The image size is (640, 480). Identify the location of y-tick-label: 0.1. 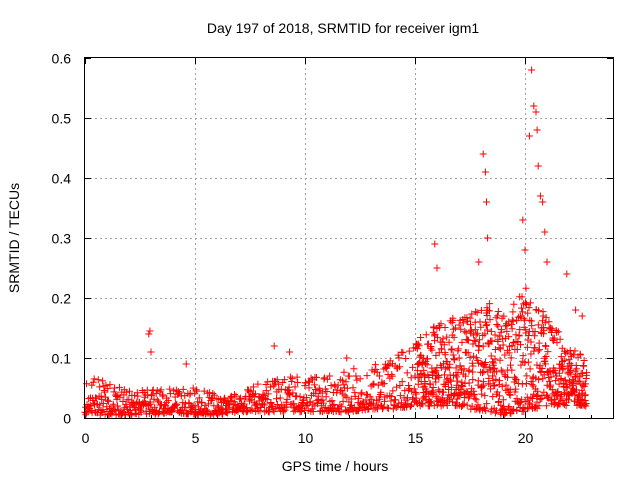
(62, 359).